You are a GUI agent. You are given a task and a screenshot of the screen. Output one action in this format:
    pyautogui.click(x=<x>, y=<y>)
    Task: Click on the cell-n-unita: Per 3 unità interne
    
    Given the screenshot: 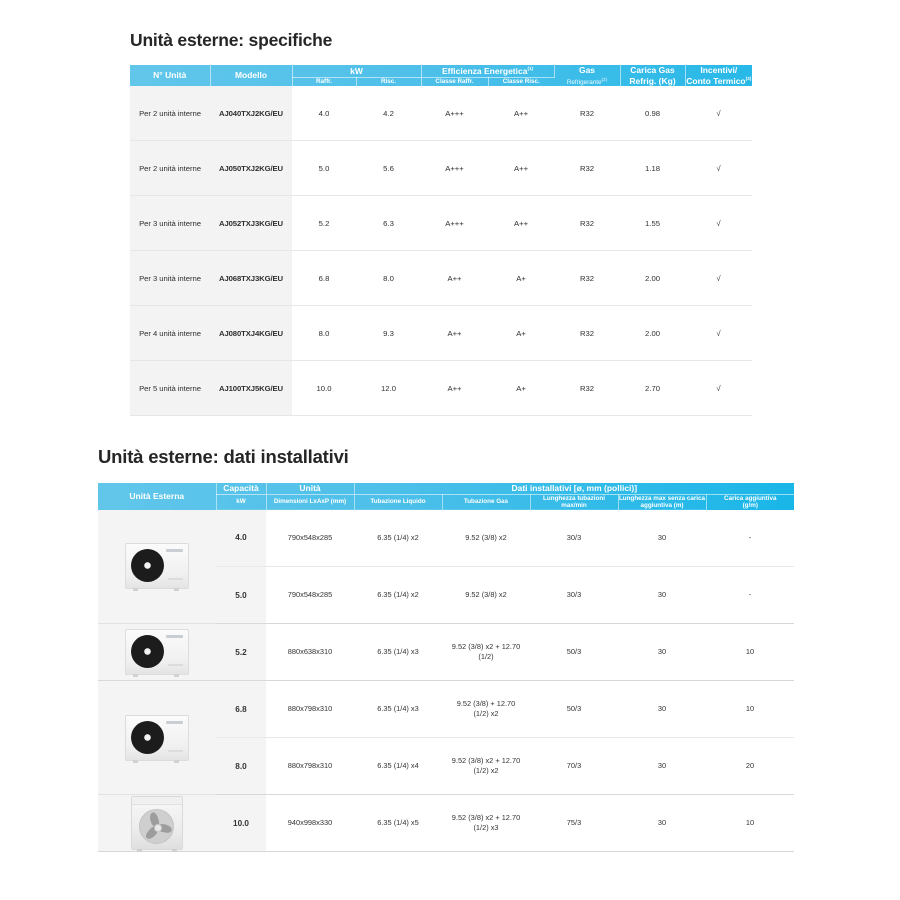 What is the action you would take?
    pyautogui.click(x=170, y=223)
    